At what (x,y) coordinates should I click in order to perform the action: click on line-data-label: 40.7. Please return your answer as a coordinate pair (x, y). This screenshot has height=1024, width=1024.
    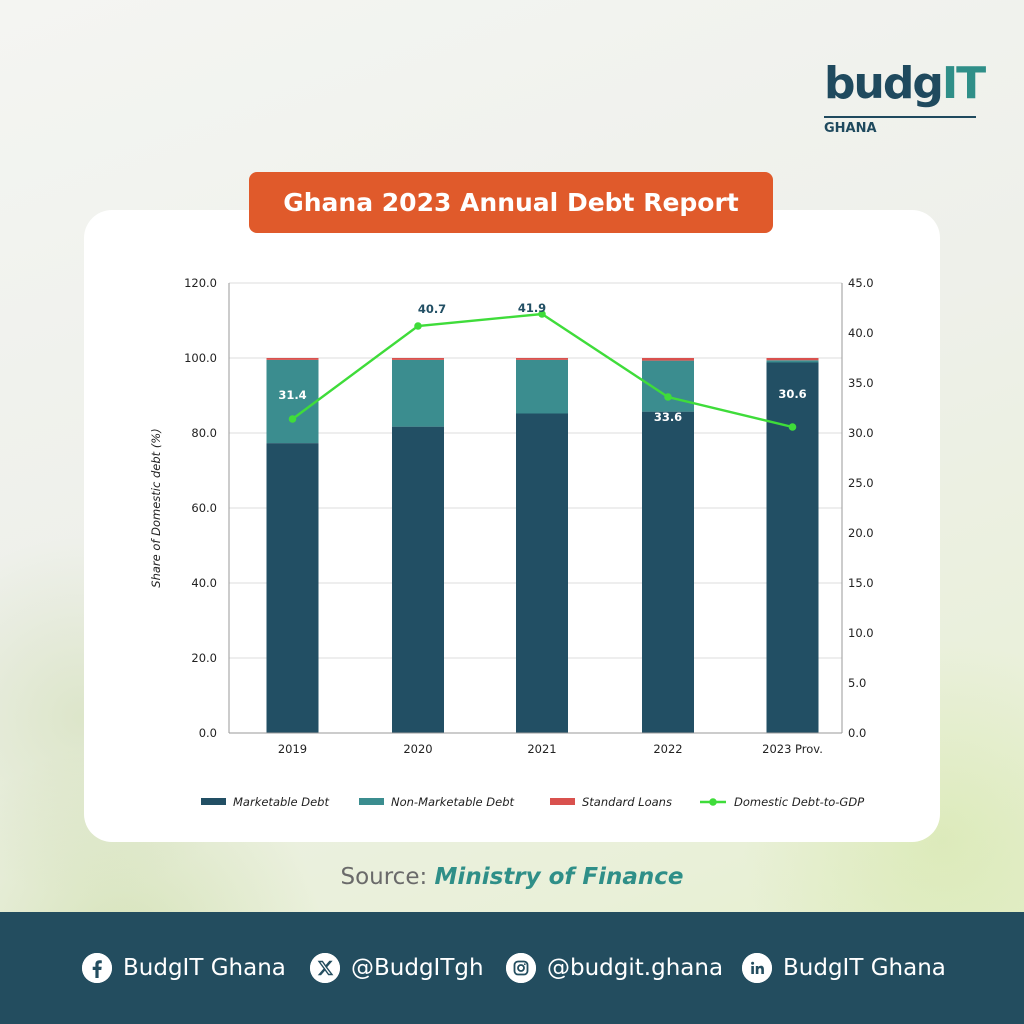
    Looking at the image, I should click on (432, 309).